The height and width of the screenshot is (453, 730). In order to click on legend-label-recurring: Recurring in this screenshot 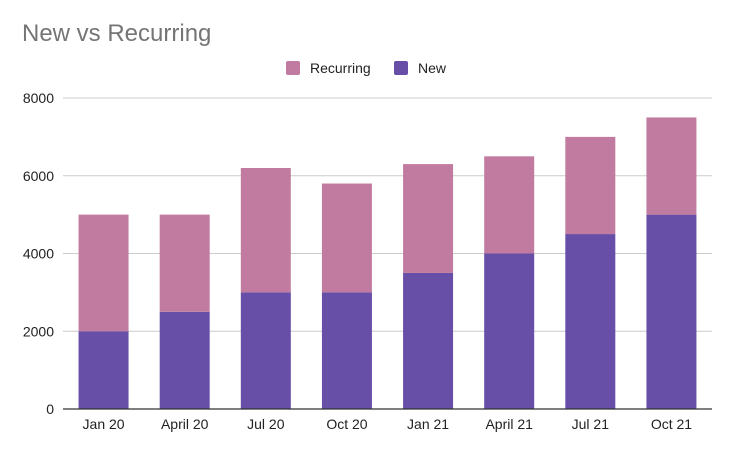, I will do `click(340, 68)`.